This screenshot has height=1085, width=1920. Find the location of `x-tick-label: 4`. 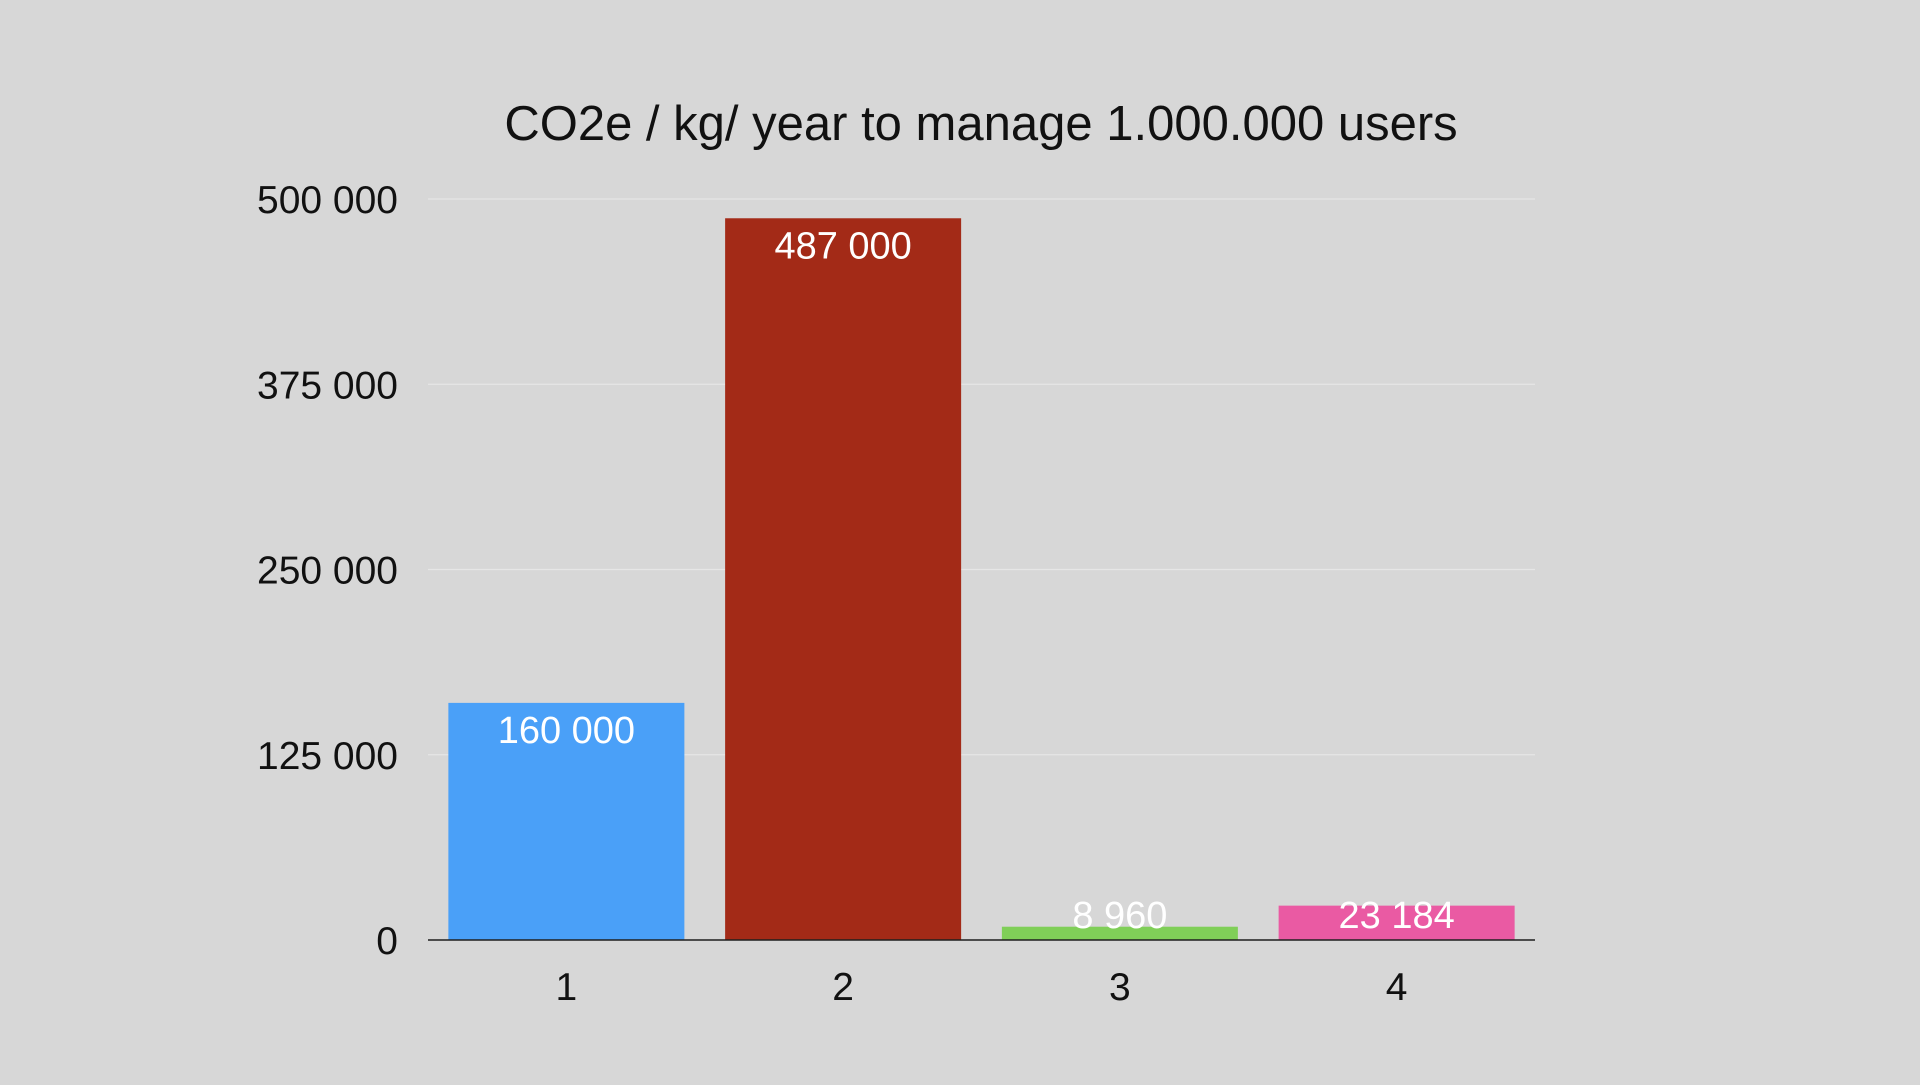

x-tick-label: 4 is located at coordinates (1397, 987).